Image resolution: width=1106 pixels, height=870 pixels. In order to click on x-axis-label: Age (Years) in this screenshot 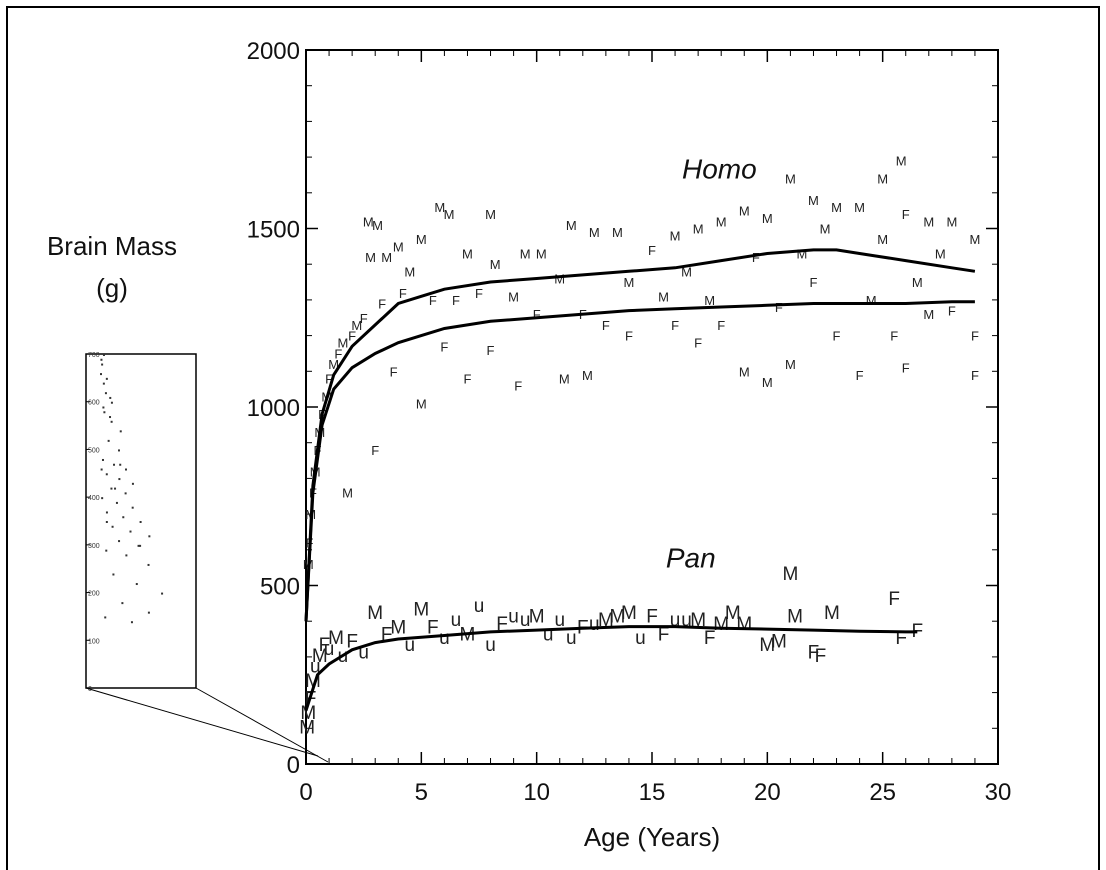, I will do `click(652, 837)`.